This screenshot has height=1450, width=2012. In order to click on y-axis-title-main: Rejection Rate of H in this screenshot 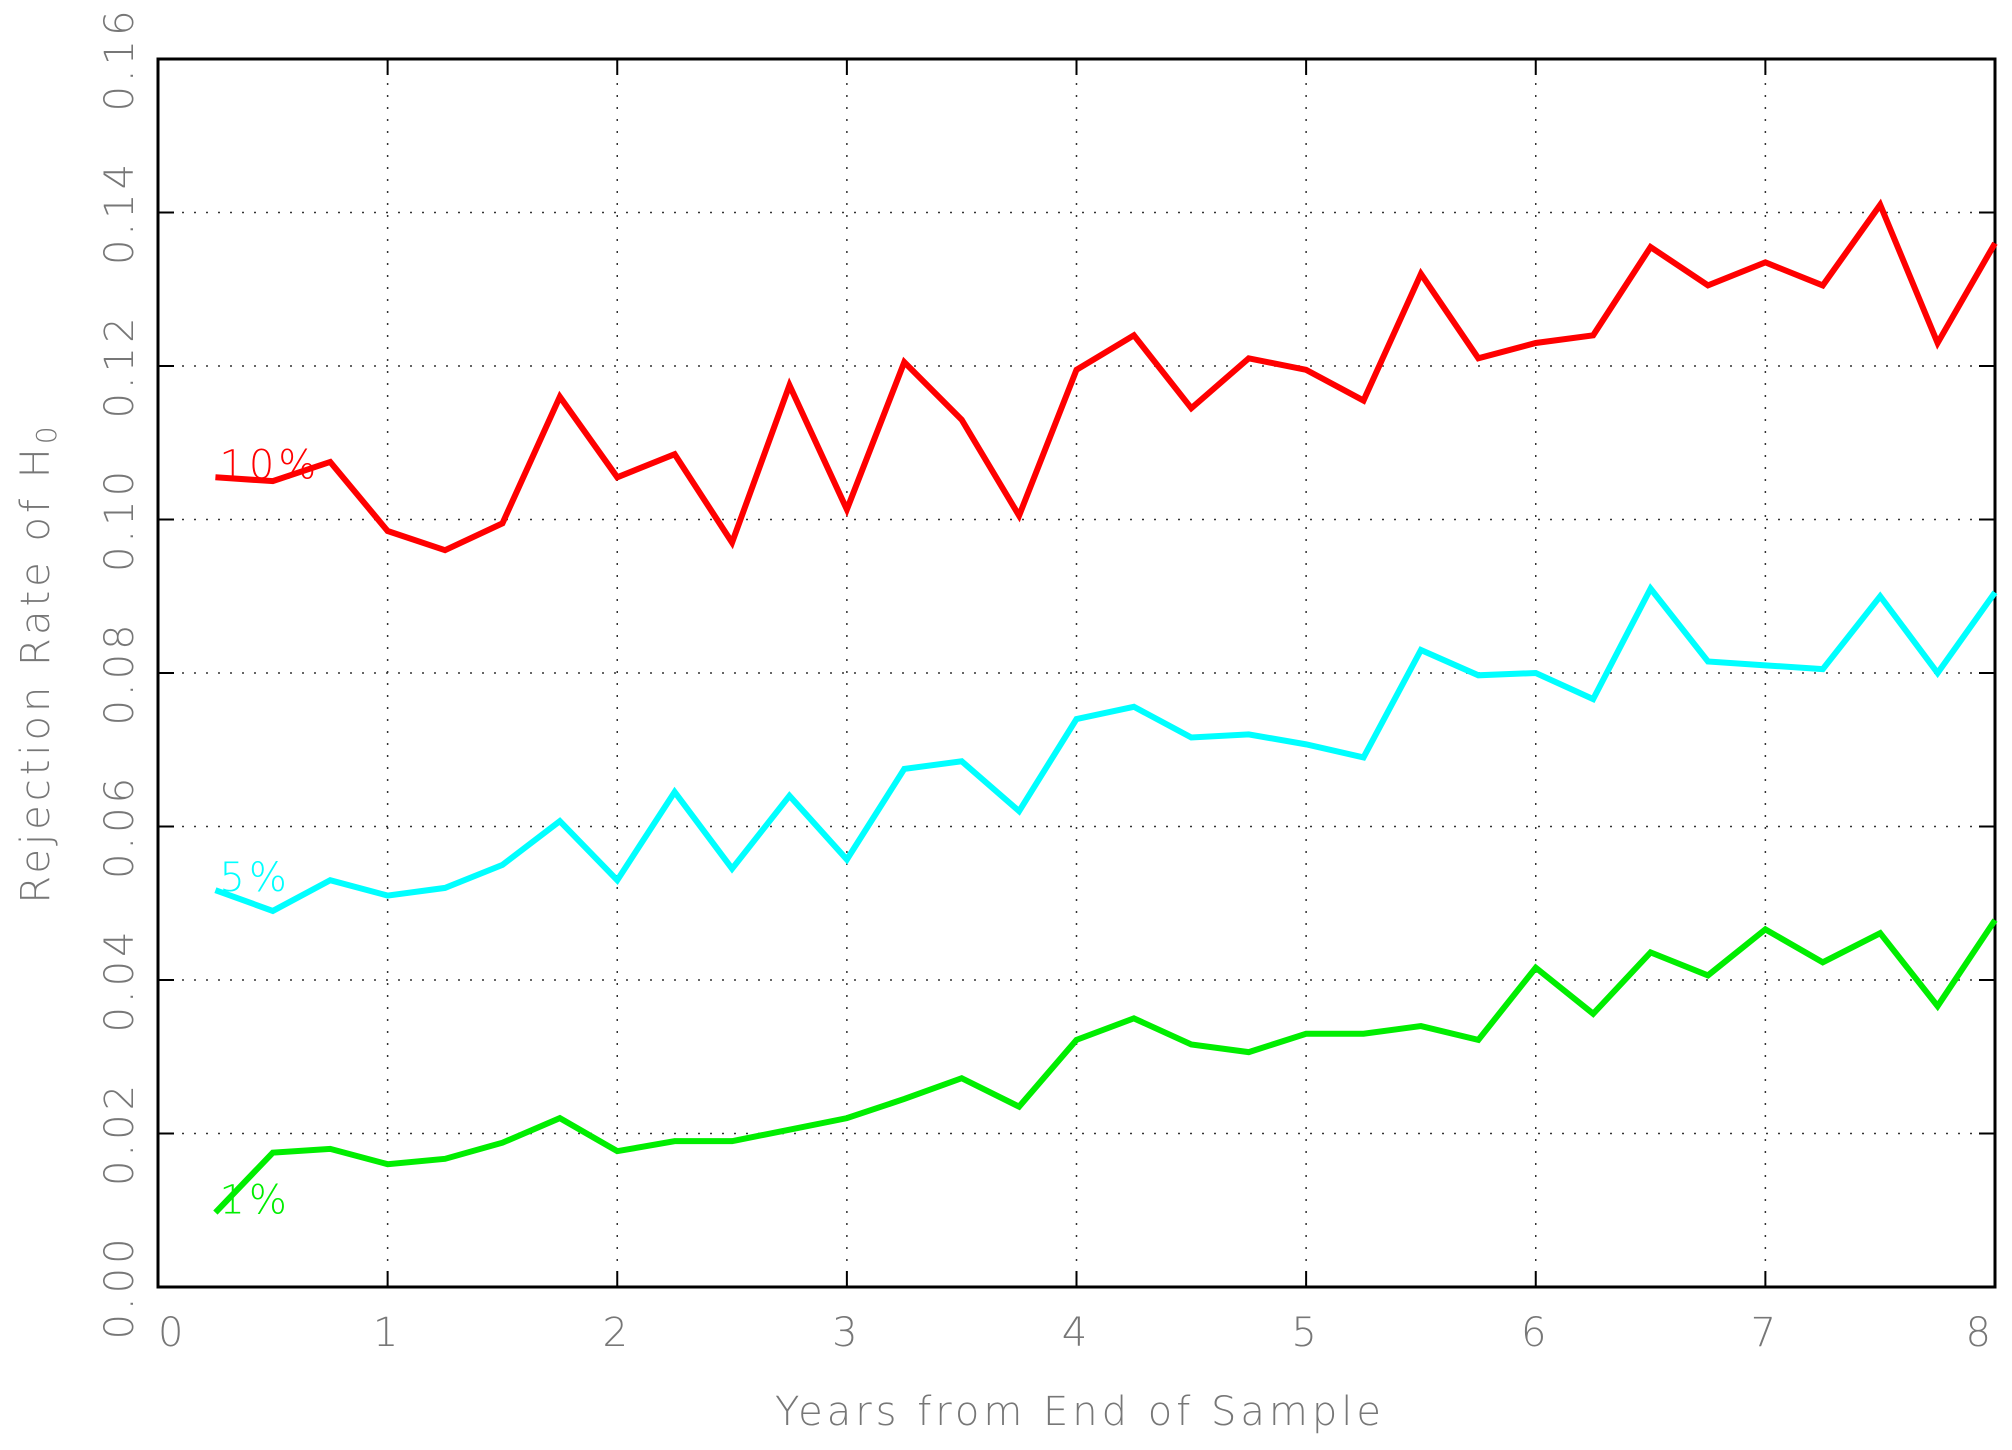, I will do `click(36, 673)`.